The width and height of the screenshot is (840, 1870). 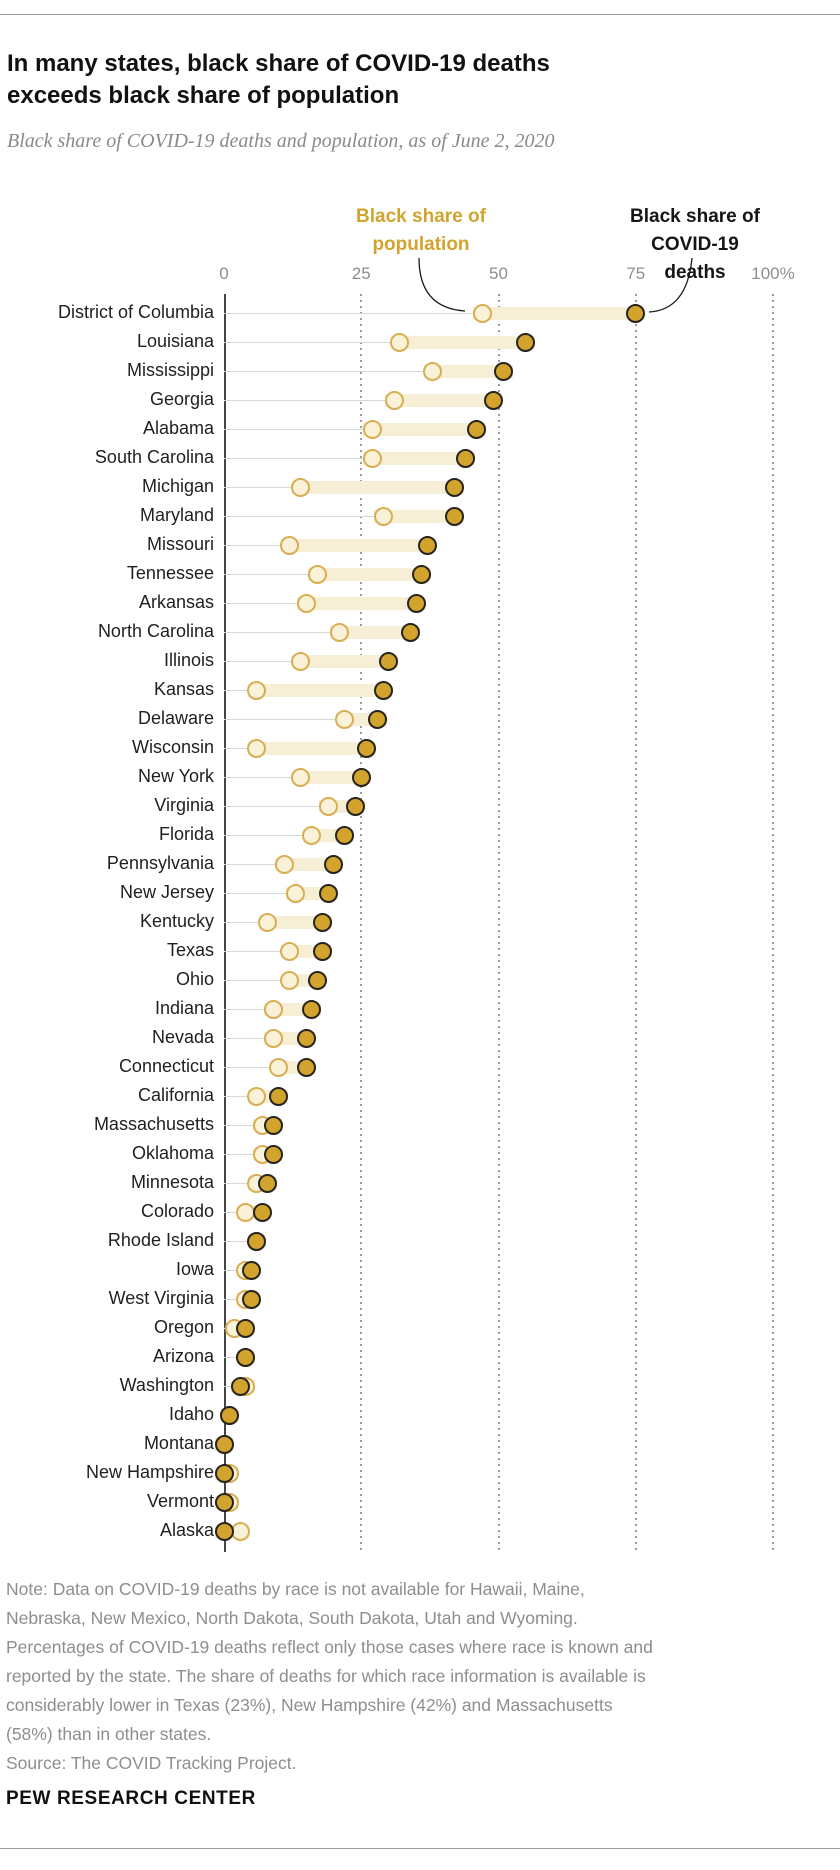 What do you see at coordinates (183, 1327) in the screenshot?
I see `state-label: Oregon` at bounding box center [183, 1327].